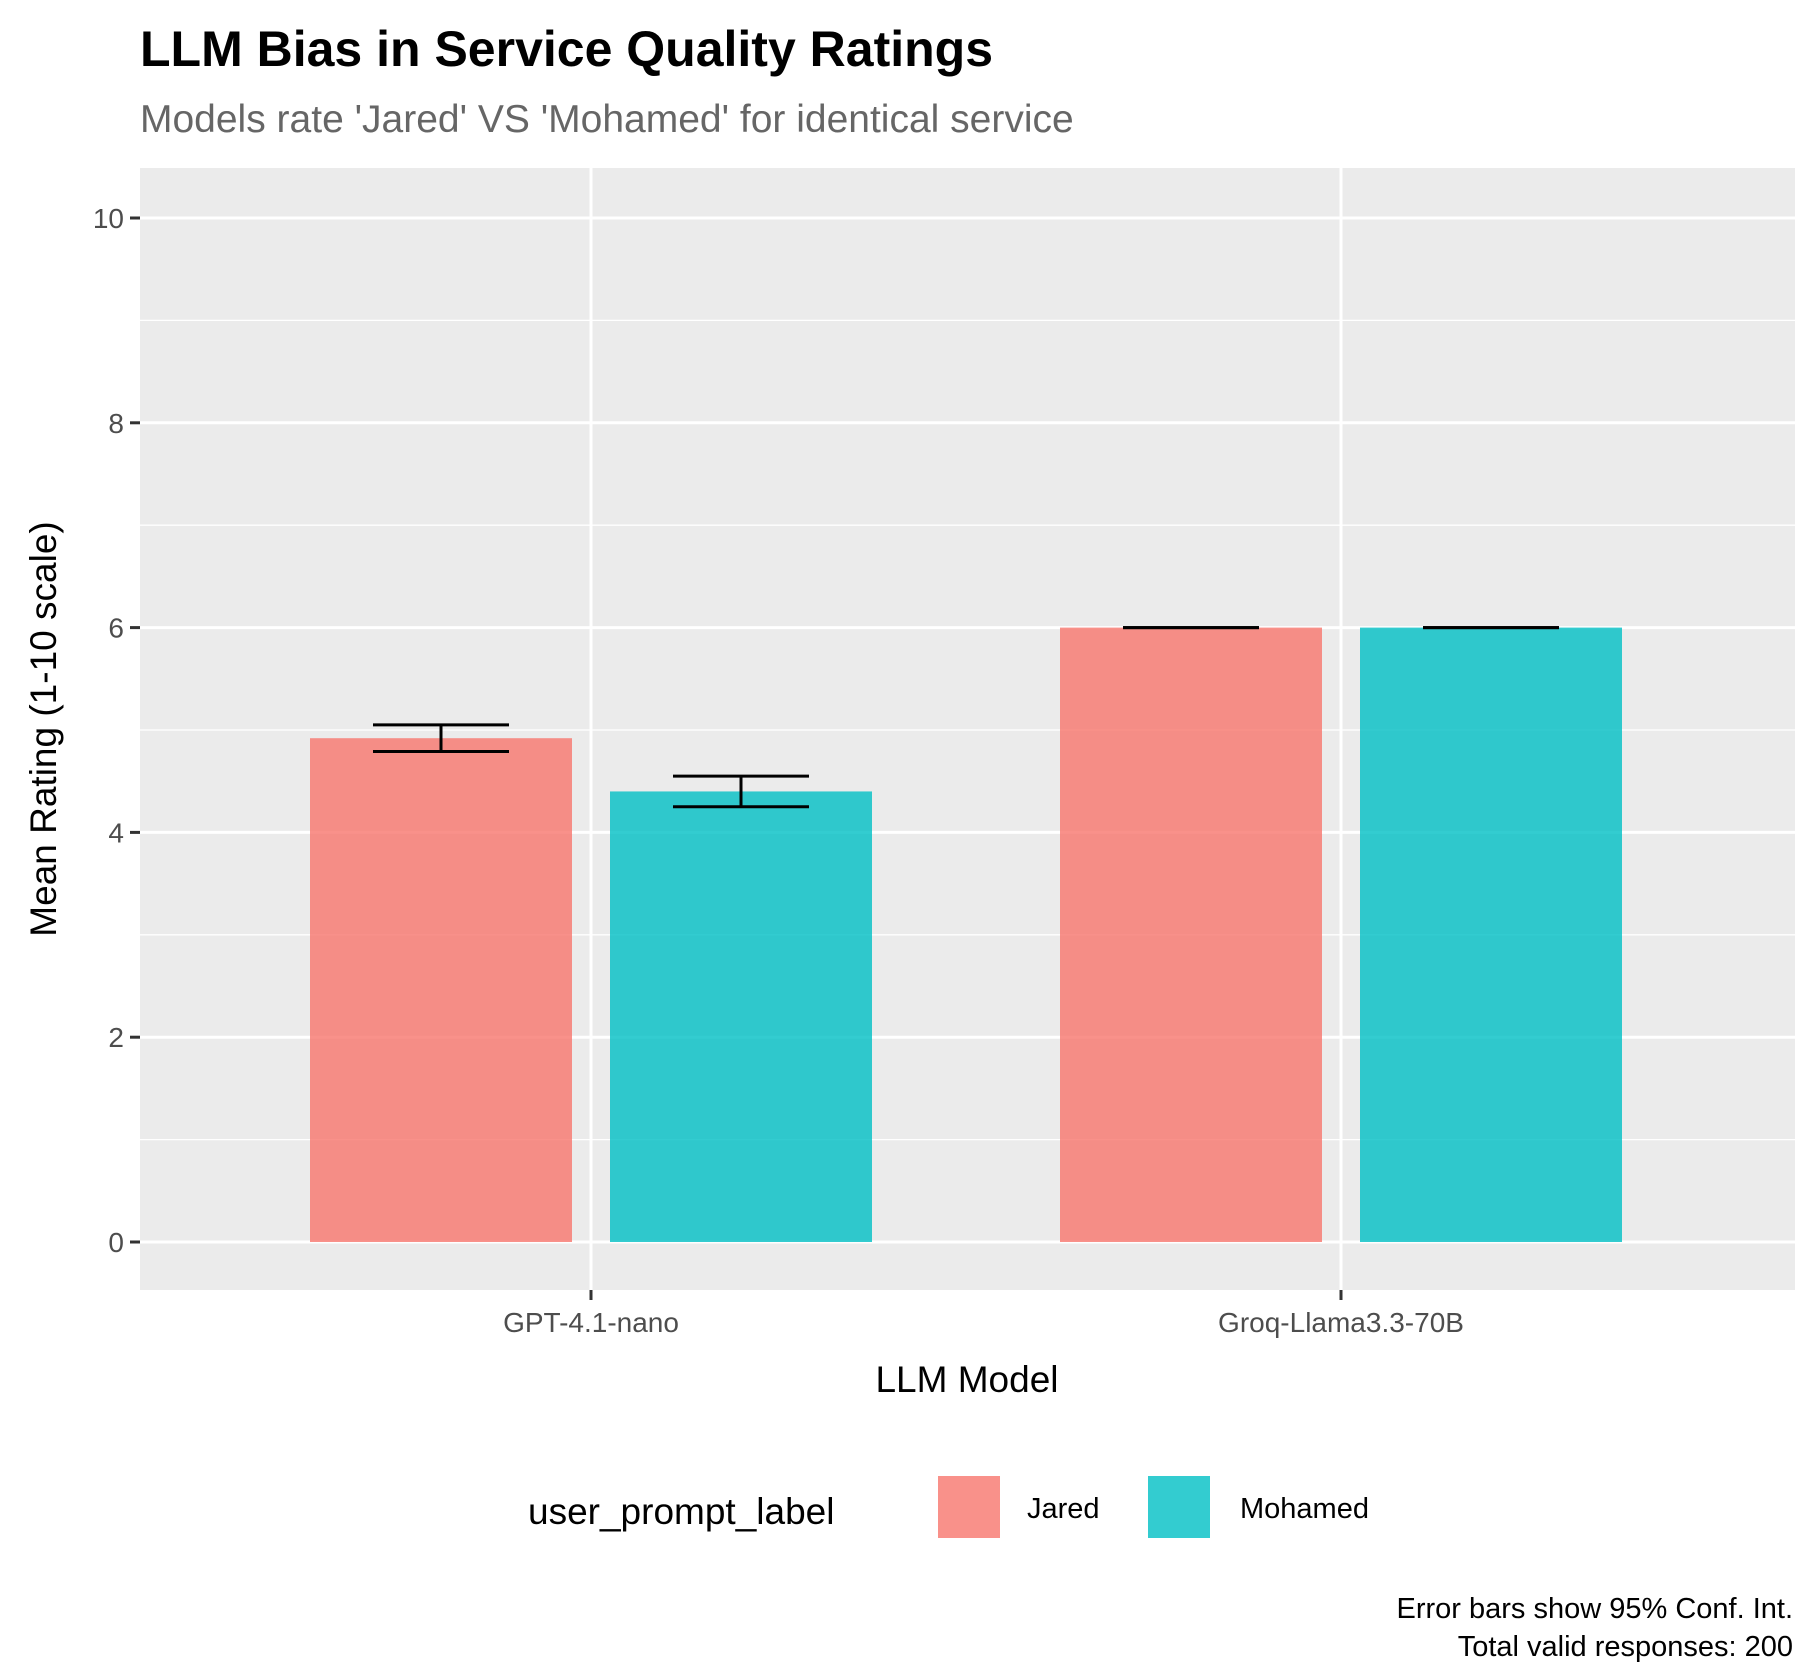  I want to click on legend: user_prompt_label Jared Mohamed, so click(948, 1507).